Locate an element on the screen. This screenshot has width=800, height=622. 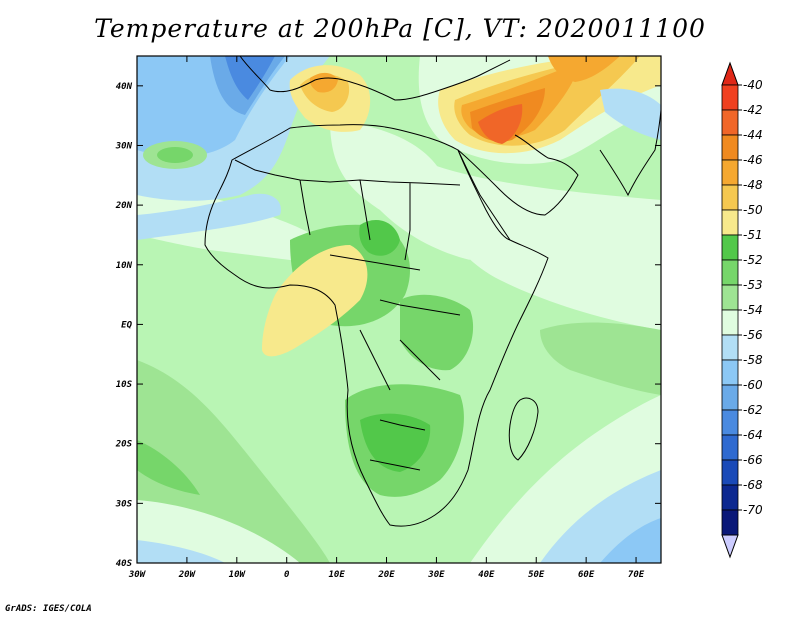
colorbar-label: -58 is located at coordinates (753, 360).